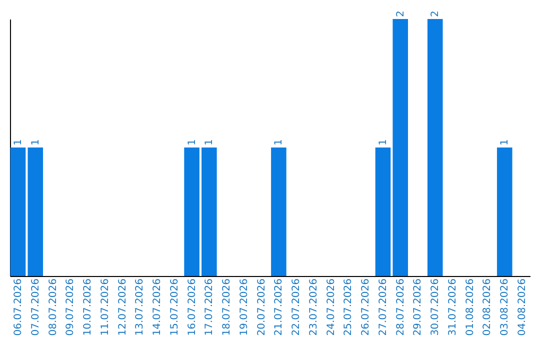 This screenshot has width=540, height=340. I want to click on x-tick-label: 31.07.2026, so click(452, 307).